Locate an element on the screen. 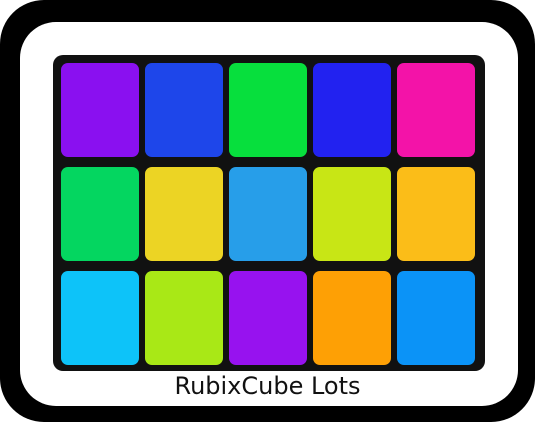 The image size is (535, 422). tile-lime is located at coordinates (352, 214).